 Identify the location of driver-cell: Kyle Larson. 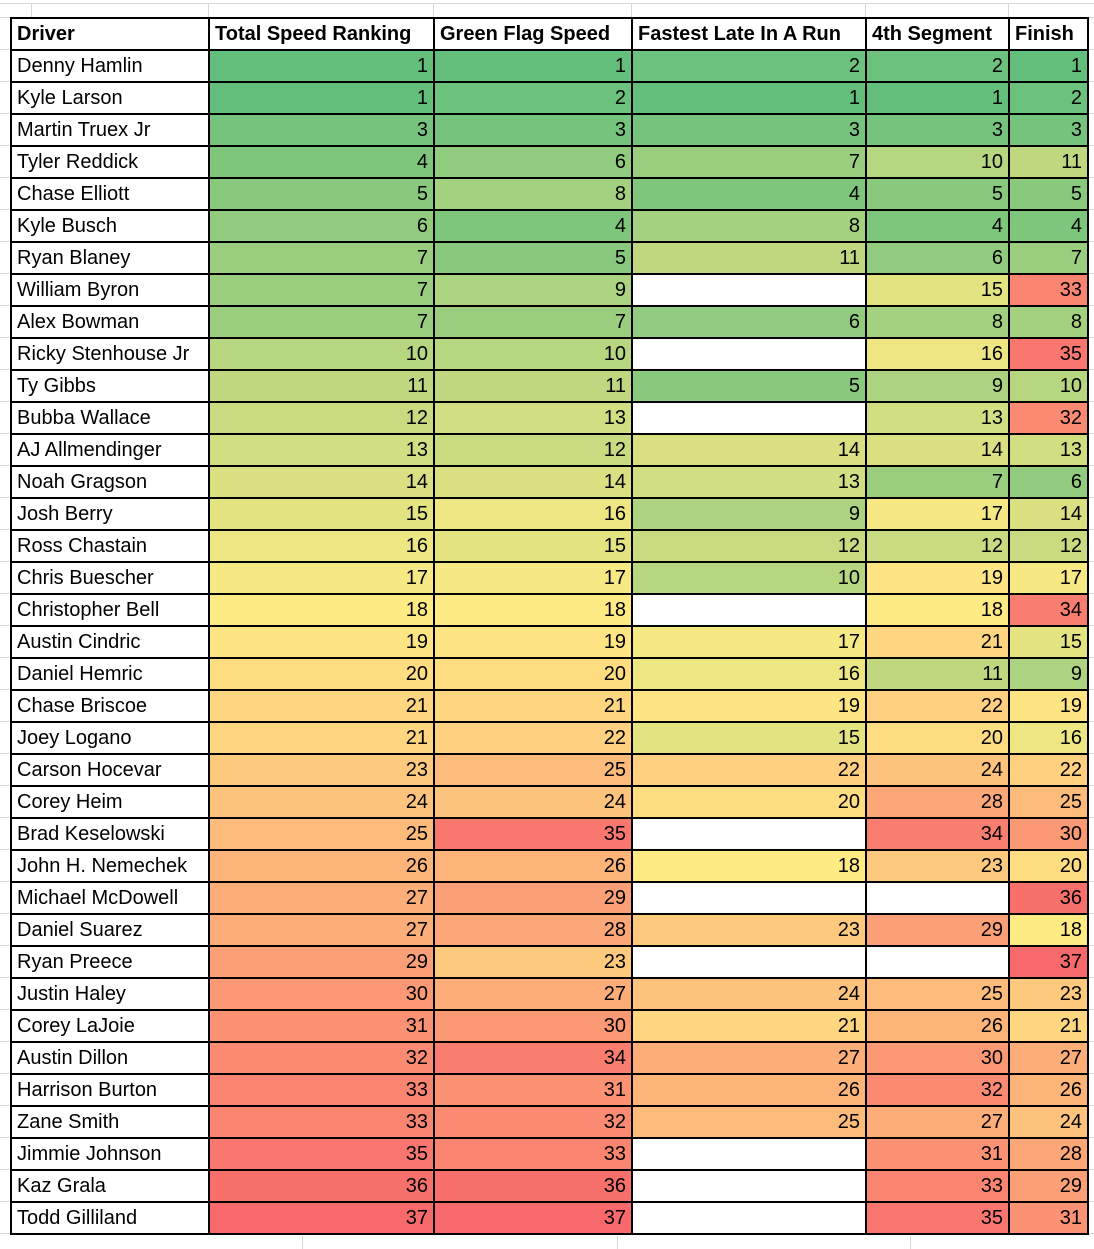
(110, 98).